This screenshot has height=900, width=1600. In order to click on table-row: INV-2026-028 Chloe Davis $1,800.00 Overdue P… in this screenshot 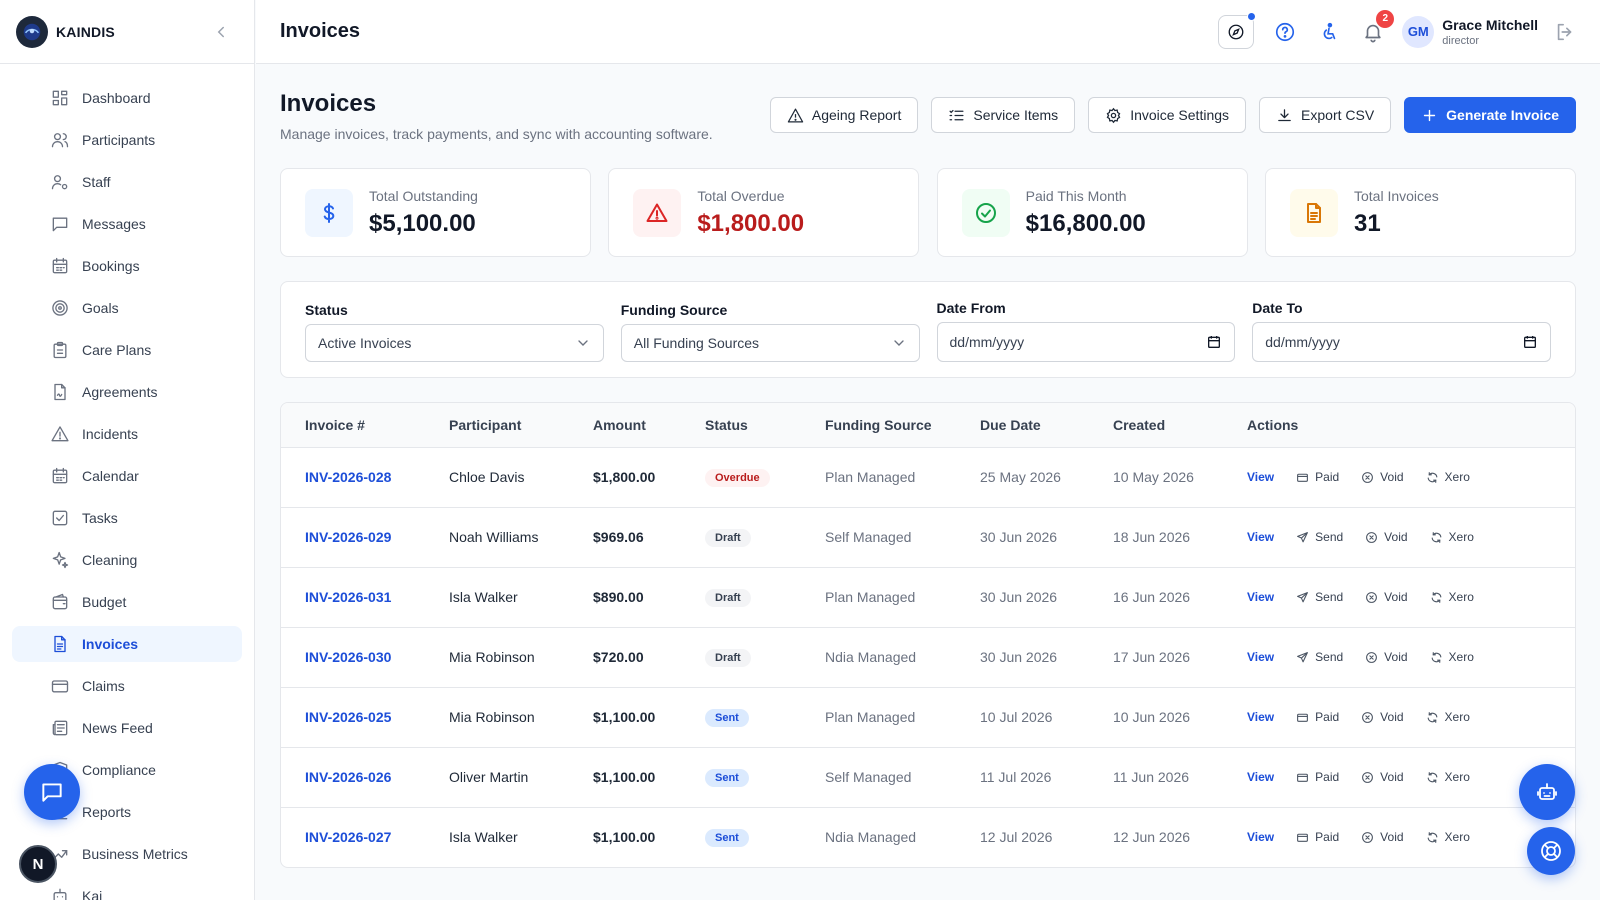, I will do `click(928, 477)`.